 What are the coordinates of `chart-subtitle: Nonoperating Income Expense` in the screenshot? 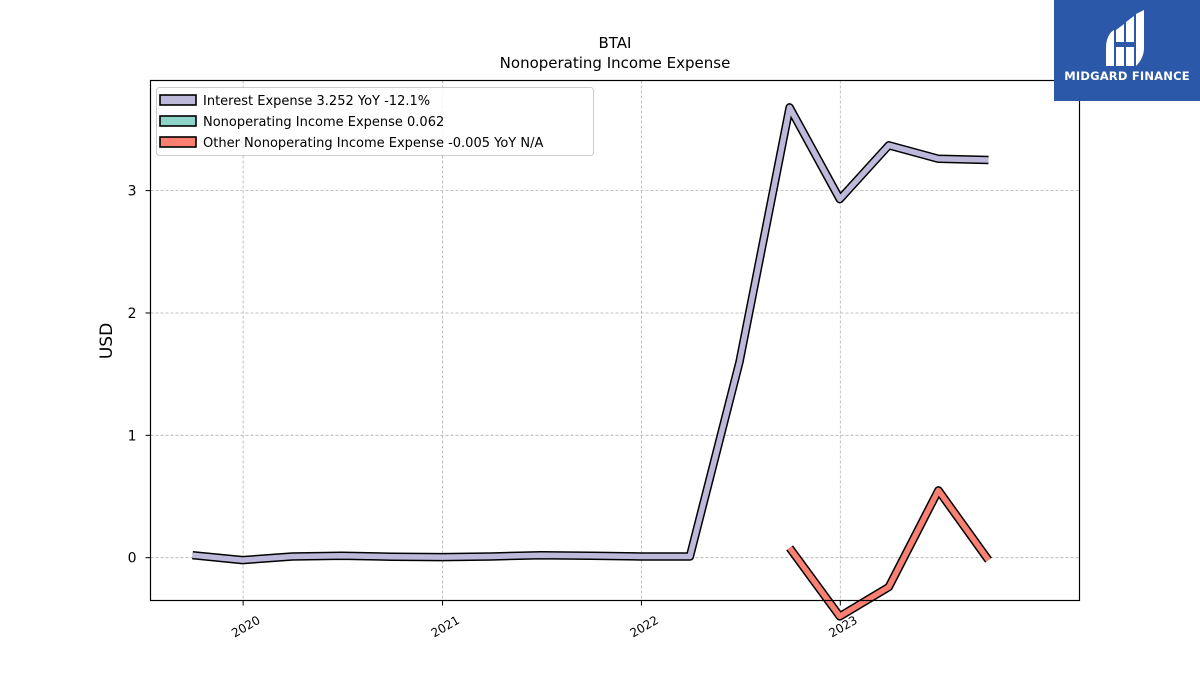 It's located at (615, 63).